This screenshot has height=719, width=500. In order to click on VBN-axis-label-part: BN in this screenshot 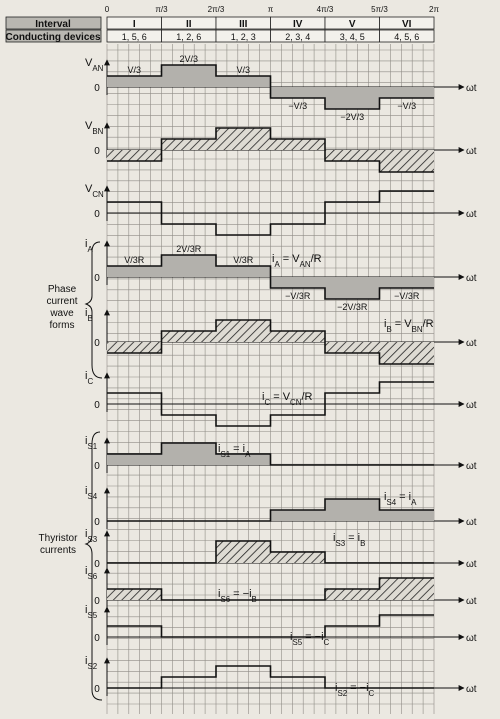, I will do `click(97, 131)`.